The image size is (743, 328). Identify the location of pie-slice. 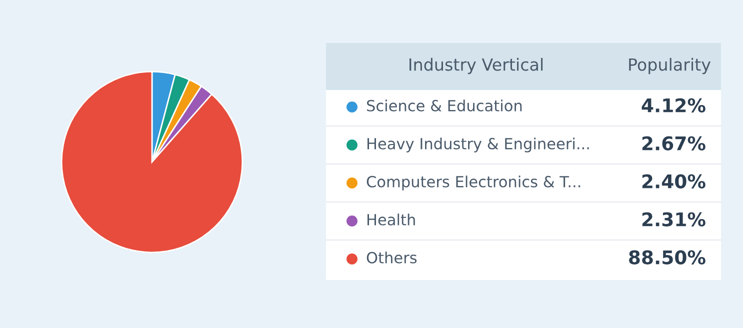
(152, 162).